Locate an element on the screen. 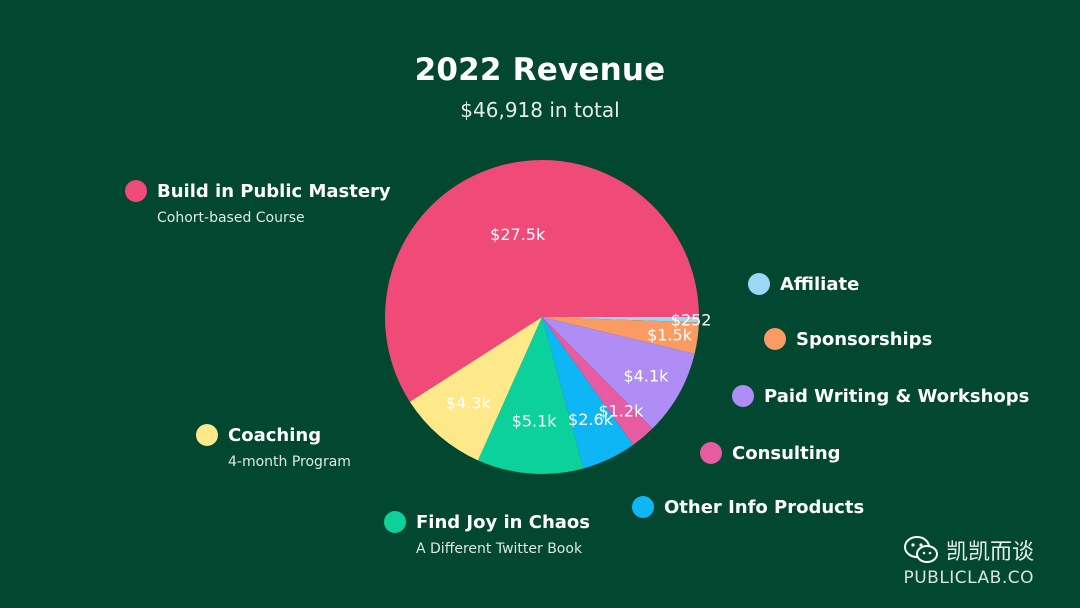 This screenshot has height=608, width=1080. pie-slice-paid-writing-workshops is located at coordinates (618, 373).